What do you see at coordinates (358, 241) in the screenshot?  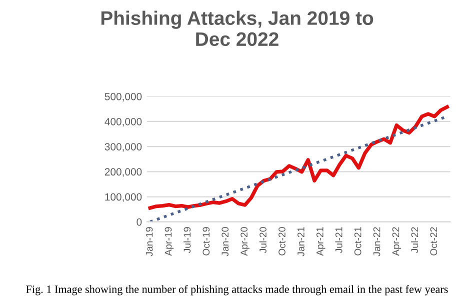 I see `x-tick-label: Oct-21` at bounding box center [358, 241].